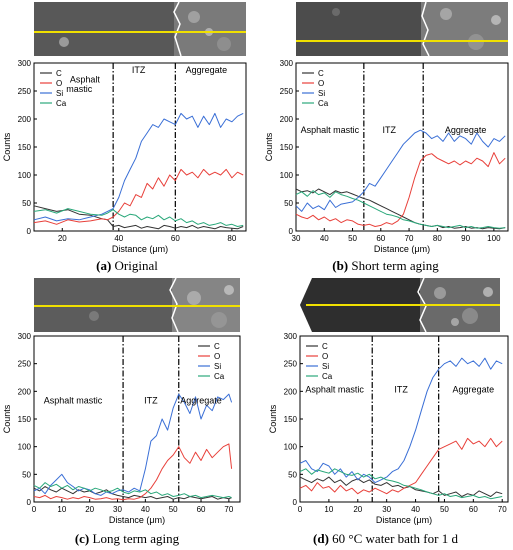 This screenshot has height=550, width=513. Describe the element at coordinates (136, 538) in the screenshot. I see `caption-c-text: Long term aging` at that location.